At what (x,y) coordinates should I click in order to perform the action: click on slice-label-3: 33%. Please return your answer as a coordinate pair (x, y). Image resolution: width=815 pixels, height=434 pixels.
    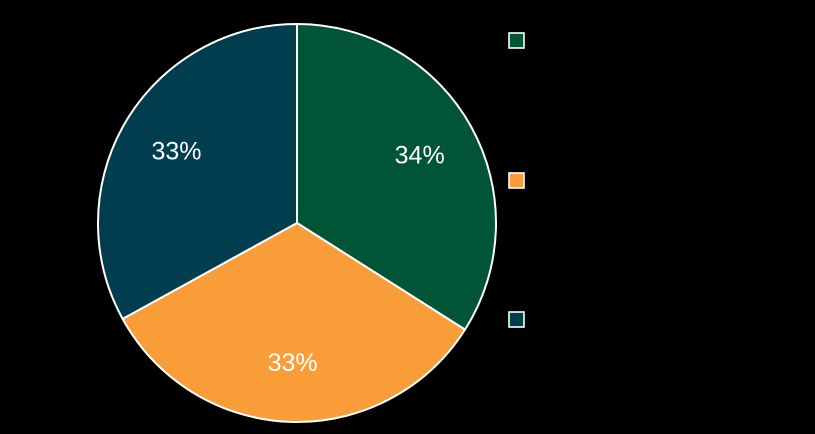
    Looking at the image, I should click on (176, 152).